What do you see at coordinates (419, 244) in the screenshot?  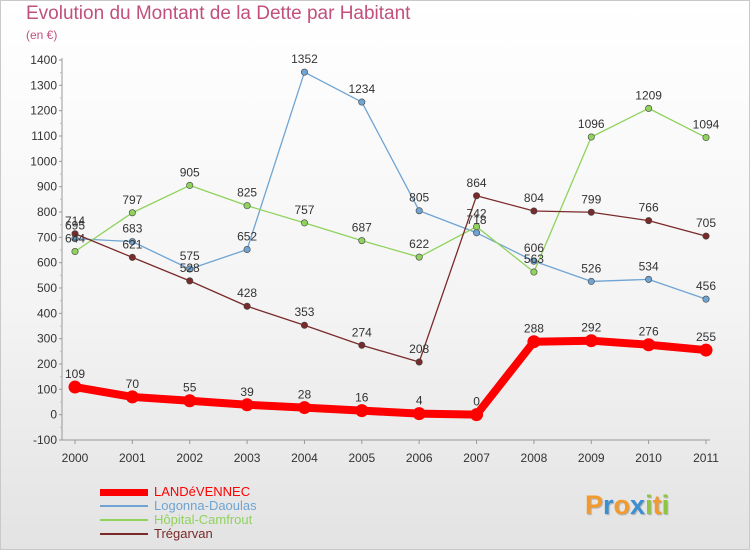 I see `data-label: 622` at bounding box center [419, 244].